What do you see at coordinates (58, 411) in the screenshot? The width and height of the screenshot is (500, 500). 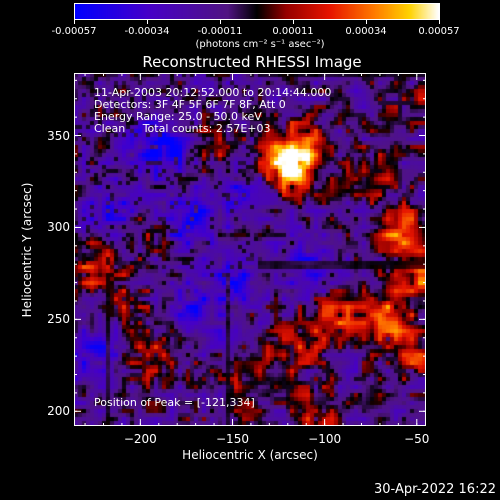 I see `y-tick-label: 200` at bounding box center [58, 411].